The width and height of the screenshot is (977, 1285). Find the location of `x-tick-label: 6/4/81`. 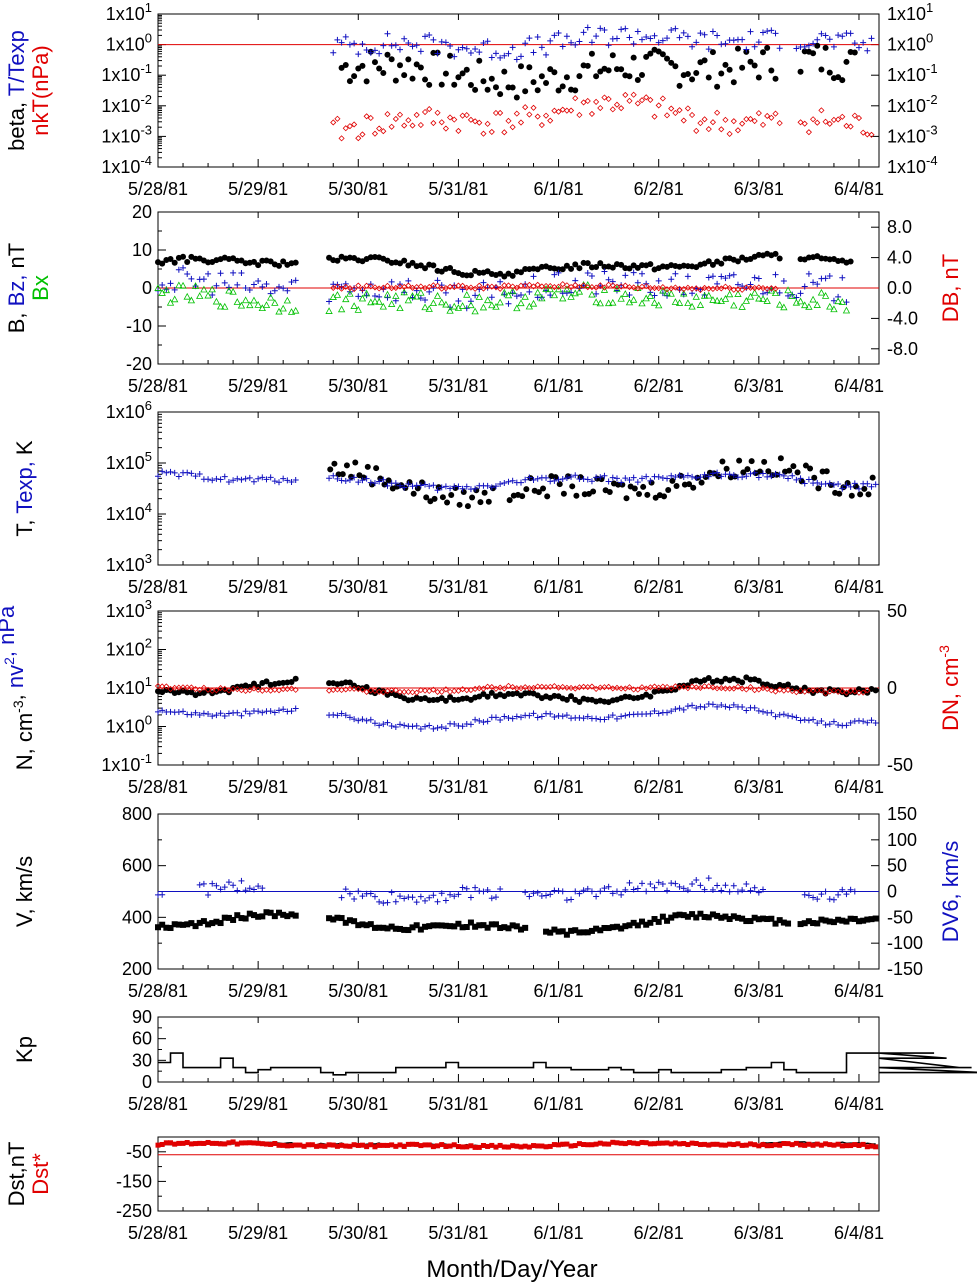

x-tick-label: 6/4/81 is located at coordinates (859, 189).